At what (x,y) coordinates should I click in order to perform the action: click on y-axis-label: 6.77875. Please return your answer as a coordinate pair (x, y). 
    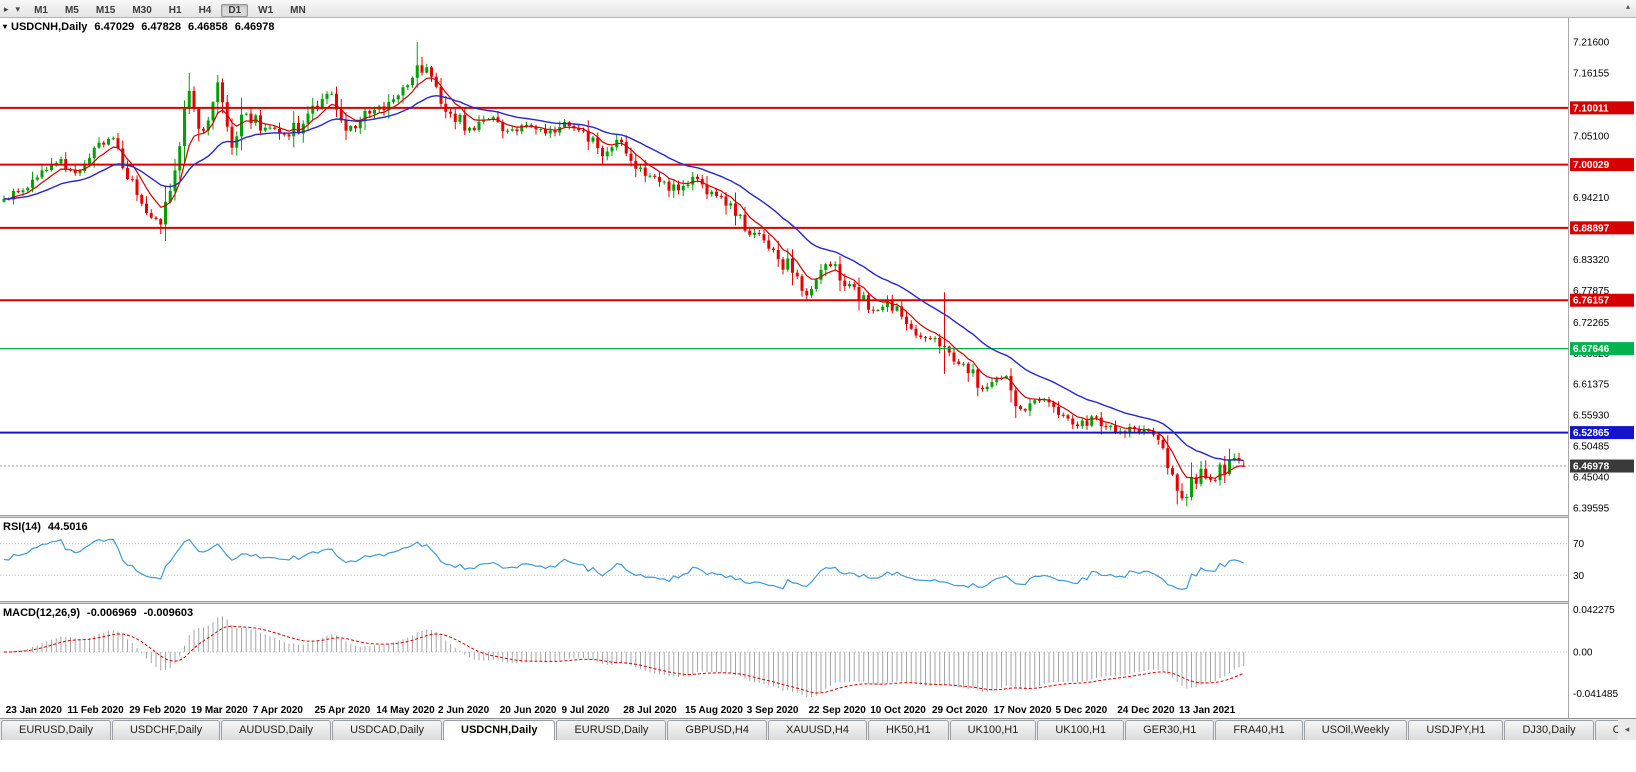
    Looking at the image, I should click on (1591, 291).